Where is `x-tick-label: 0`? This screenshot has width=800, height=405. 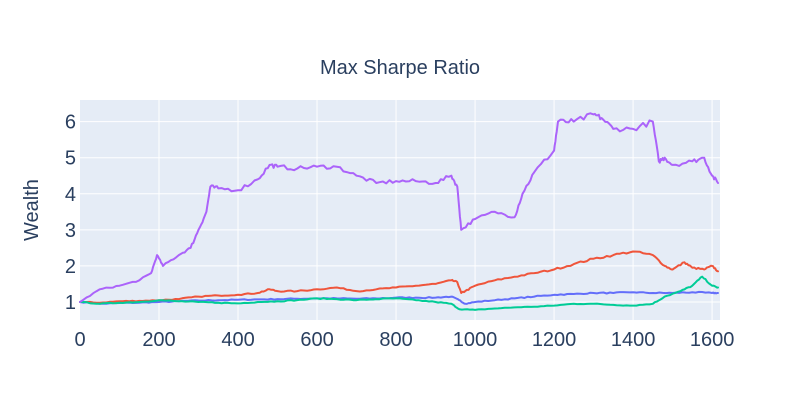
x-tick-label: 0 is located at coordinates (79, 340).